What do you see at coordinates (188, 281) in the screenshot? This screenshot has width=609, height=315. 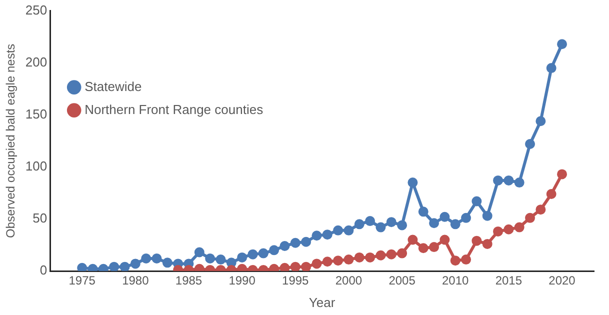 I see `x-tick-label: 1985` at bounding box center [188, 281].